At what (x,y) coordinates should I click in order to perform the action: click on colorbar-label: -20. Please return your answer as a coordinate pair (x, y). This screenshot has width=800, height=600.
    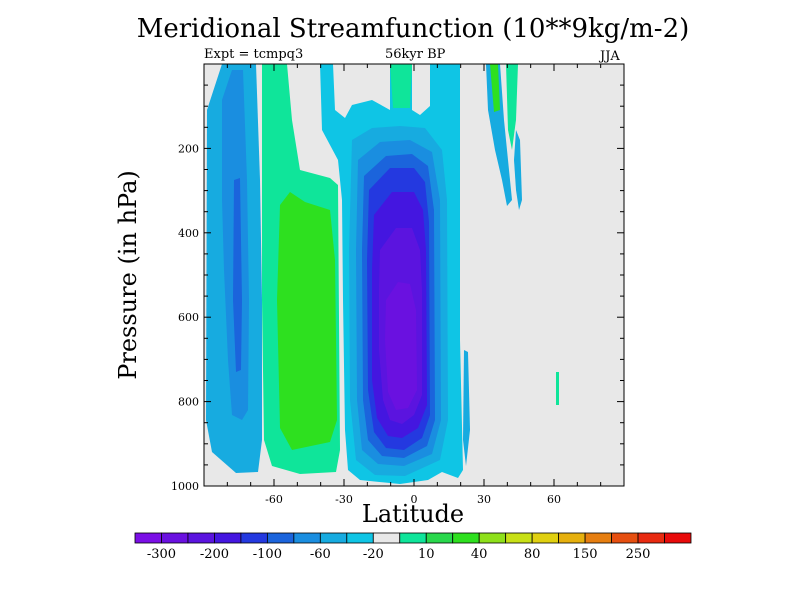
    Looking at the image, I should click on (373, 554).